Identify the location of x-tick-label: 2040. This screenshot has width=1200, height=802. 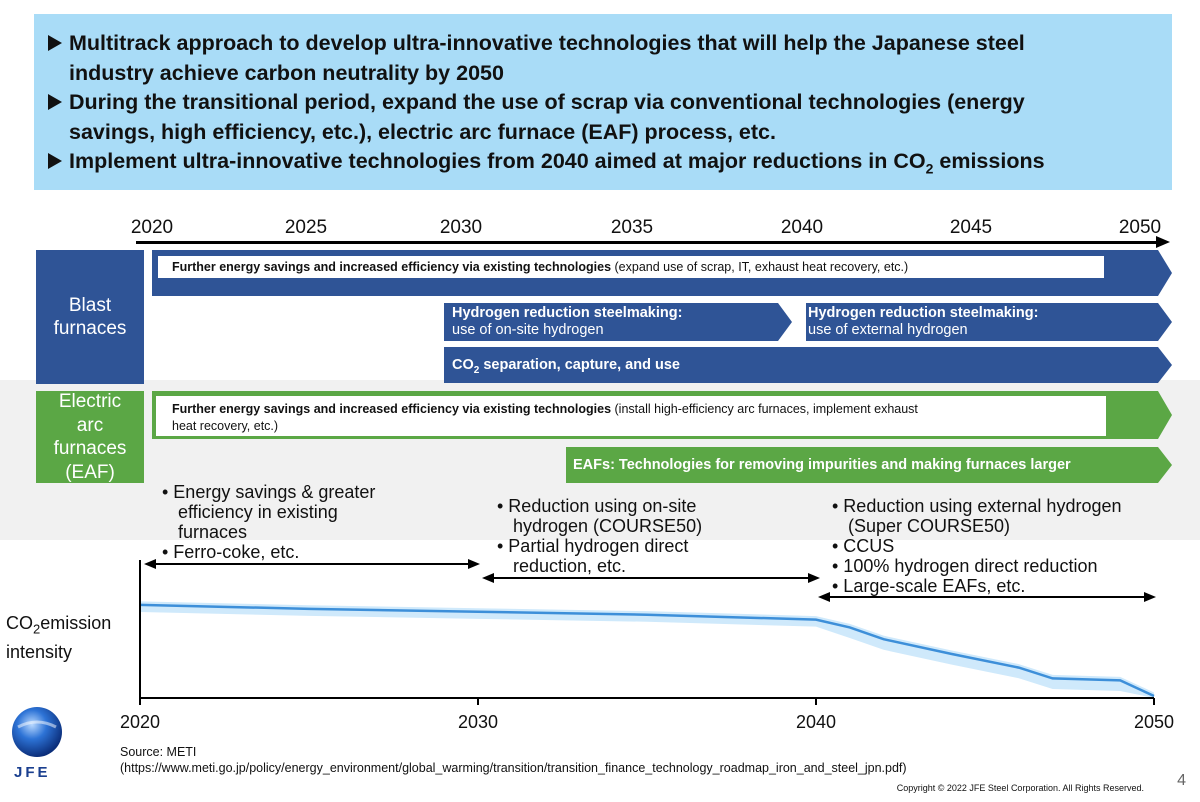
(816, 722).